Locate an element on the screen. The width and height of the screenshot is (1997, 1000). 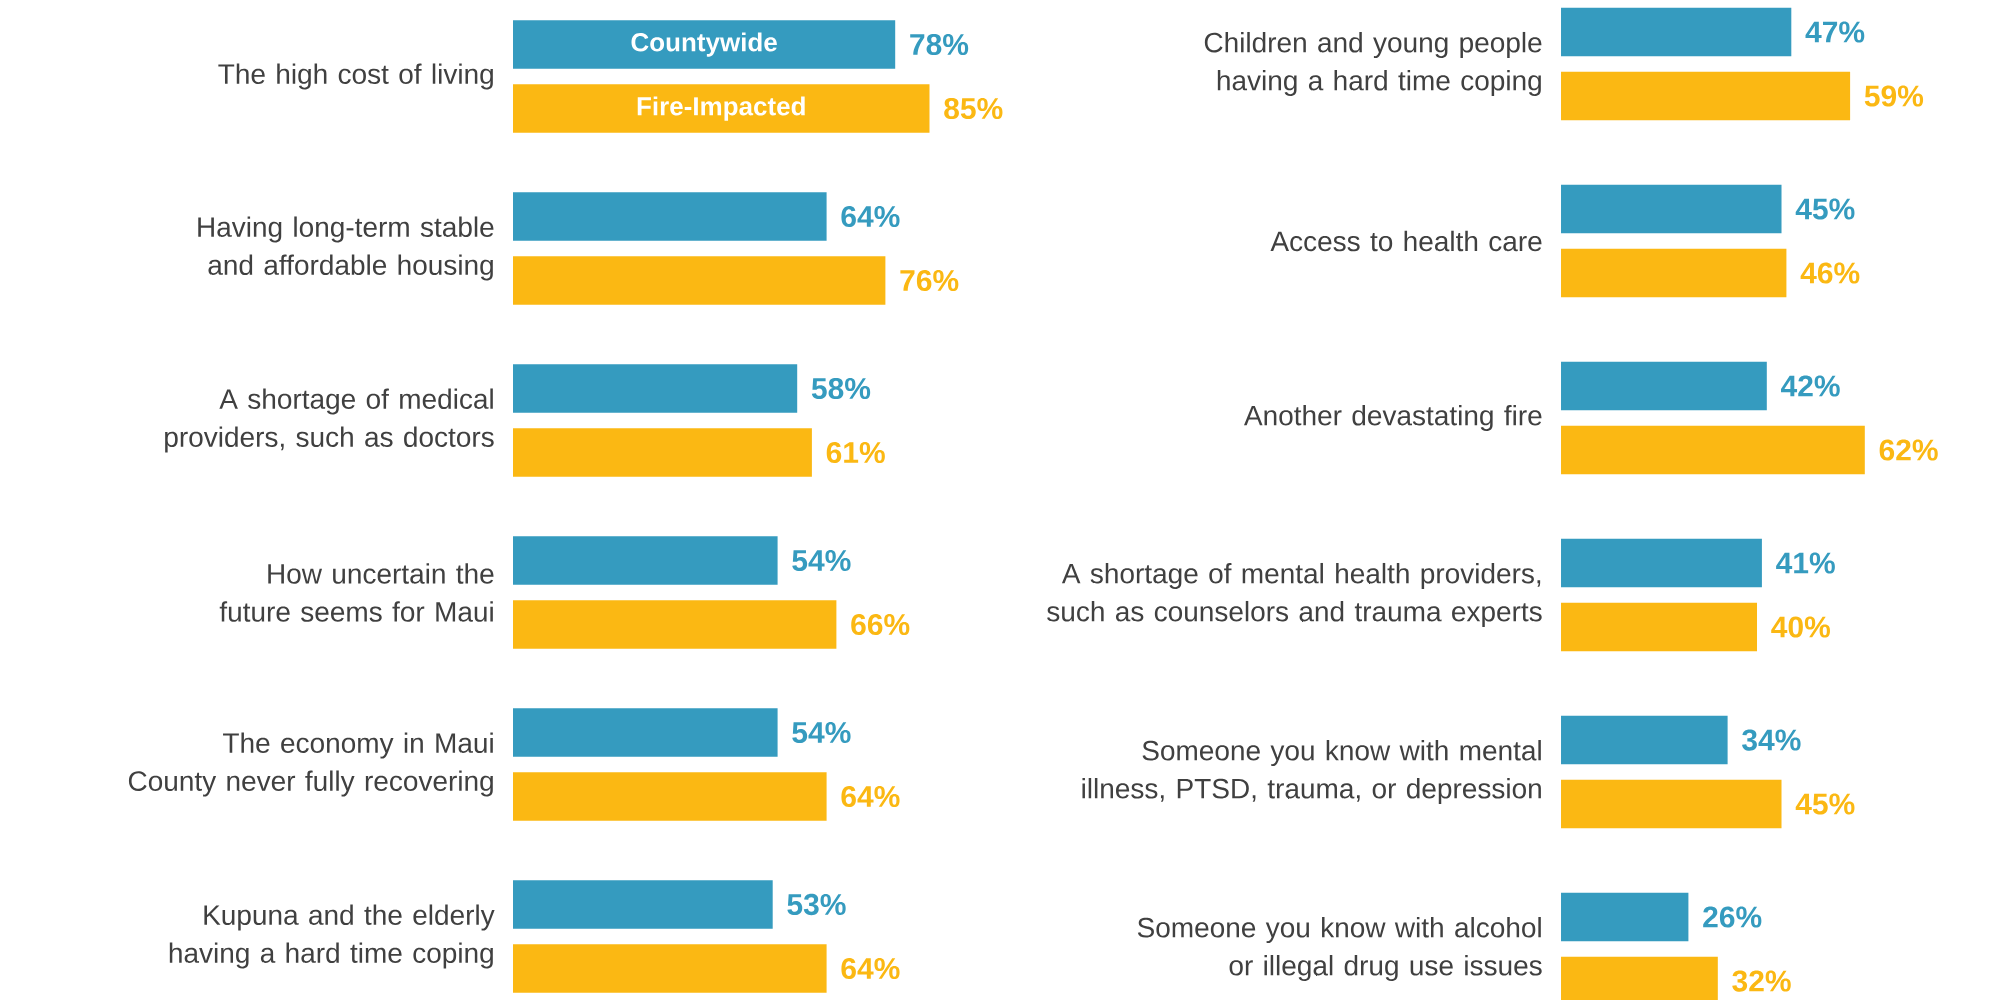
data-label: 78% is located at coordinates (939, 44).